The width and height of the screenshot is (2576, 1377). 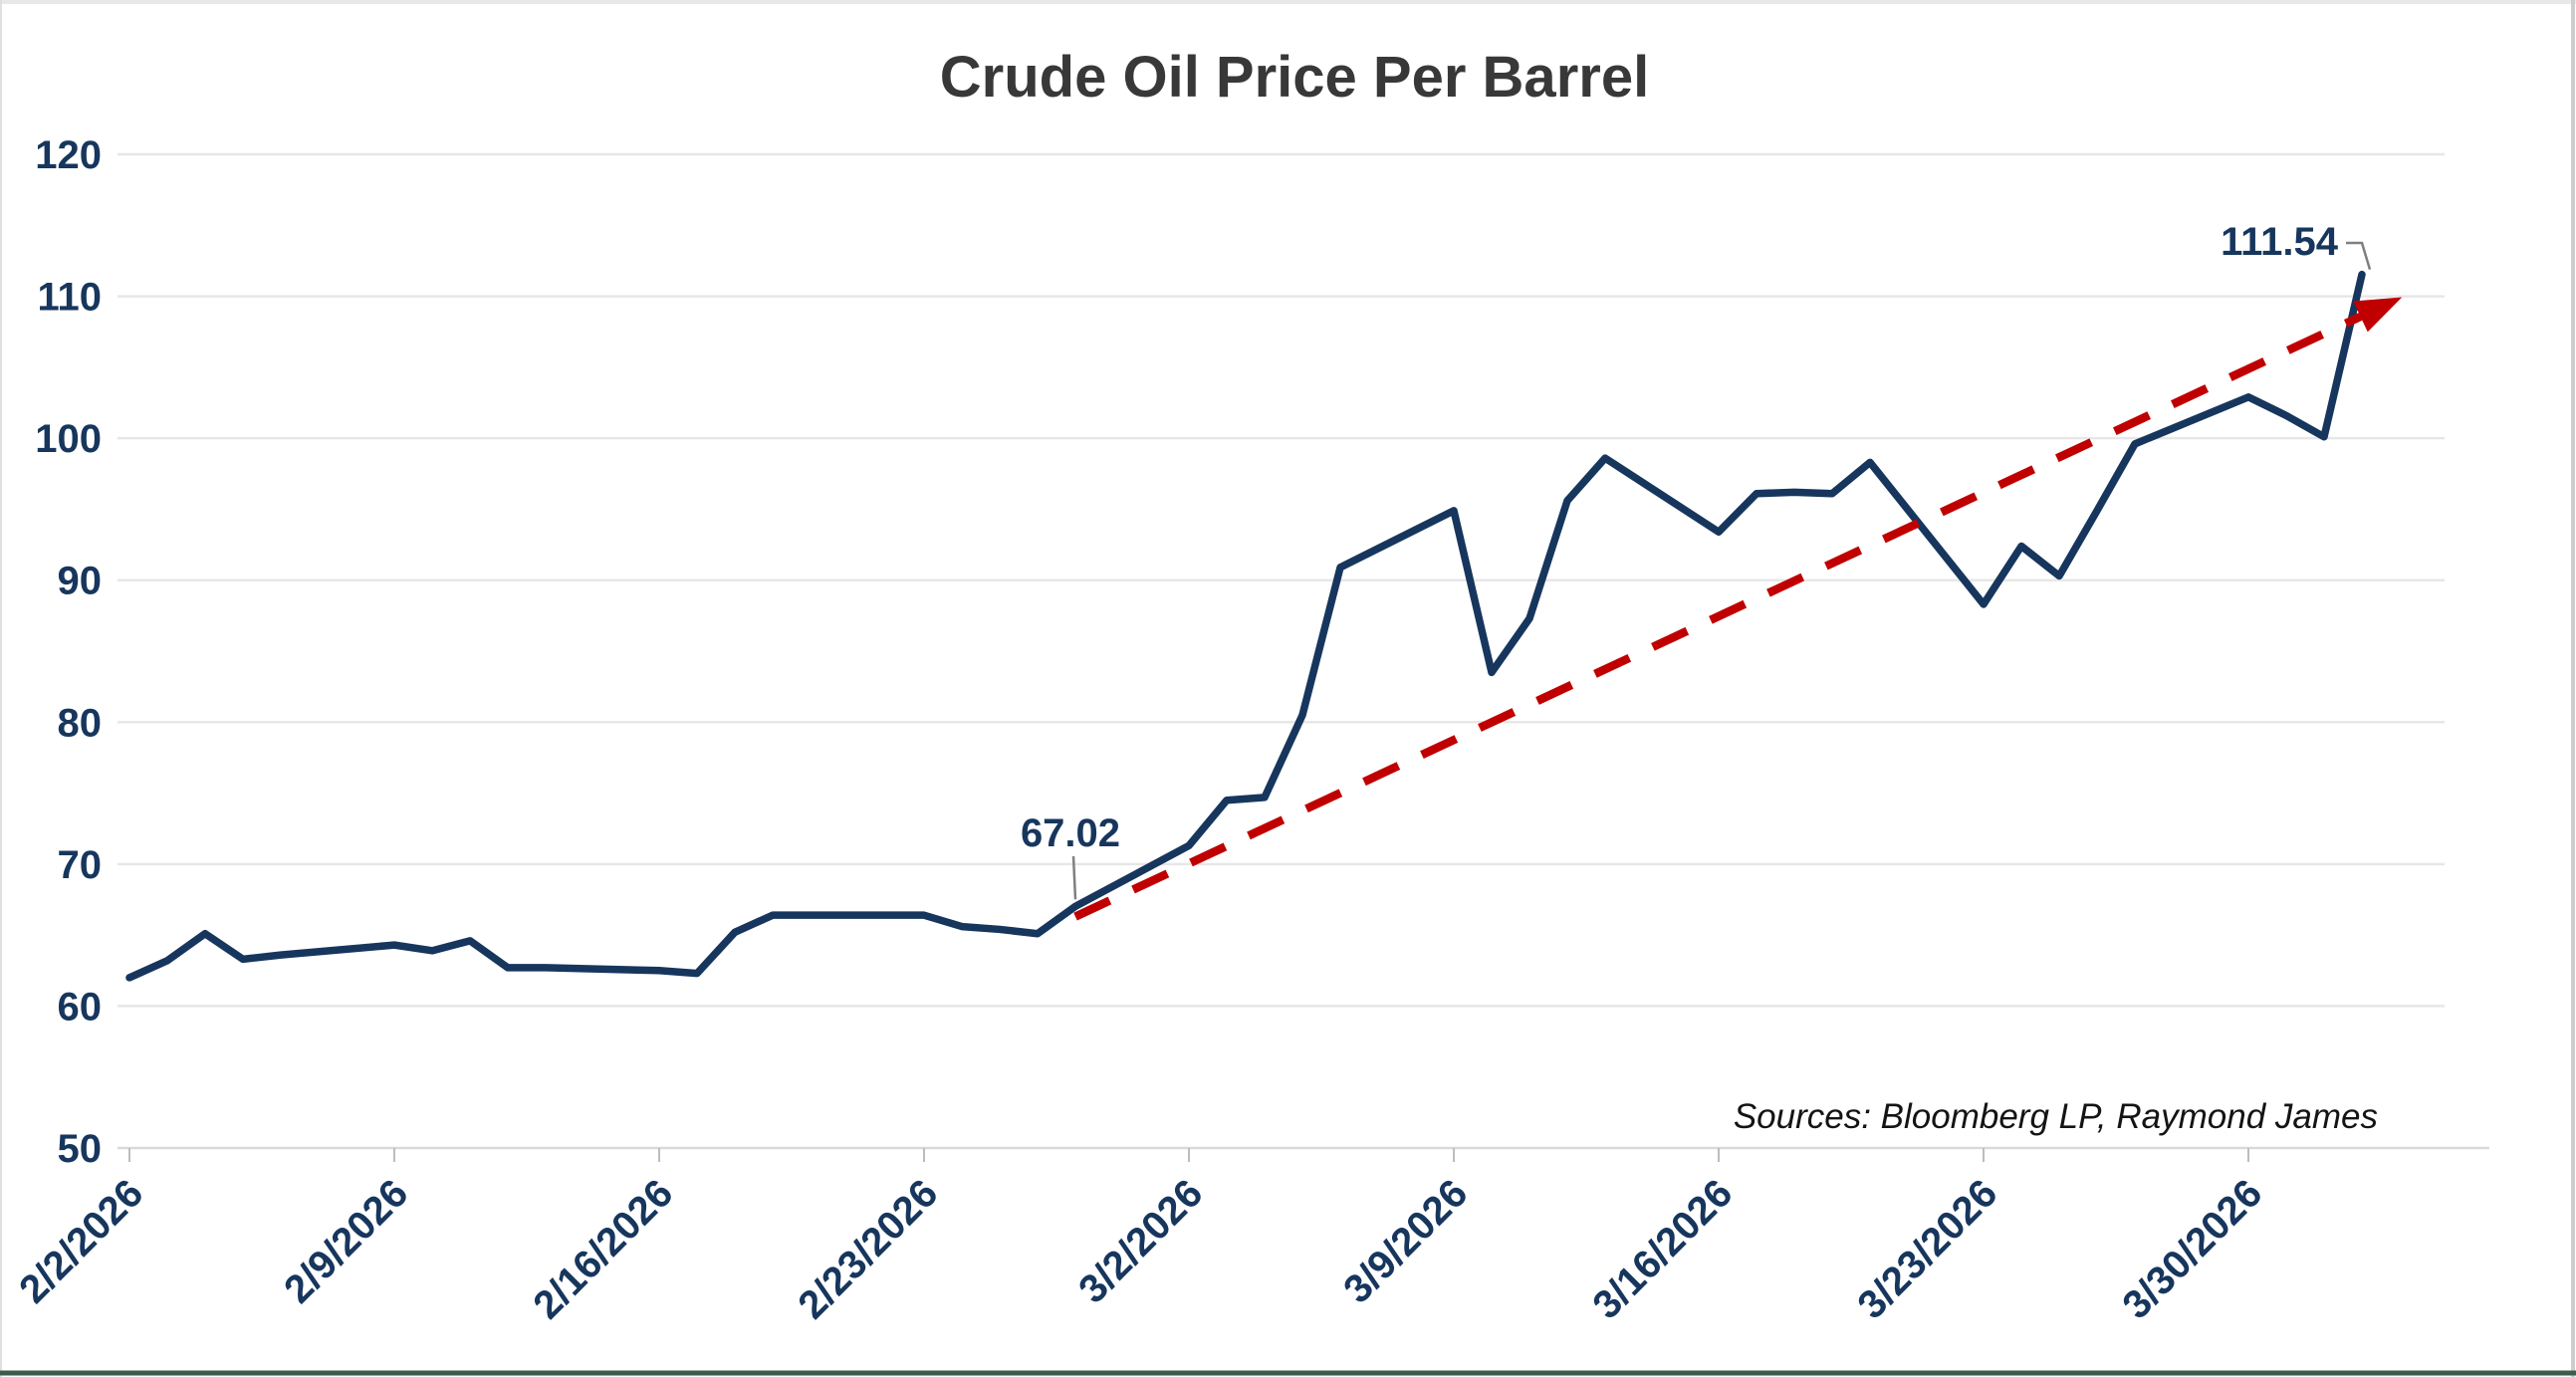 What do you see at coordinates (1140, 1241) in the screenshot?
I see `x-axis-label-4: 3/2/2026` at bounding box center [1140, 1241].